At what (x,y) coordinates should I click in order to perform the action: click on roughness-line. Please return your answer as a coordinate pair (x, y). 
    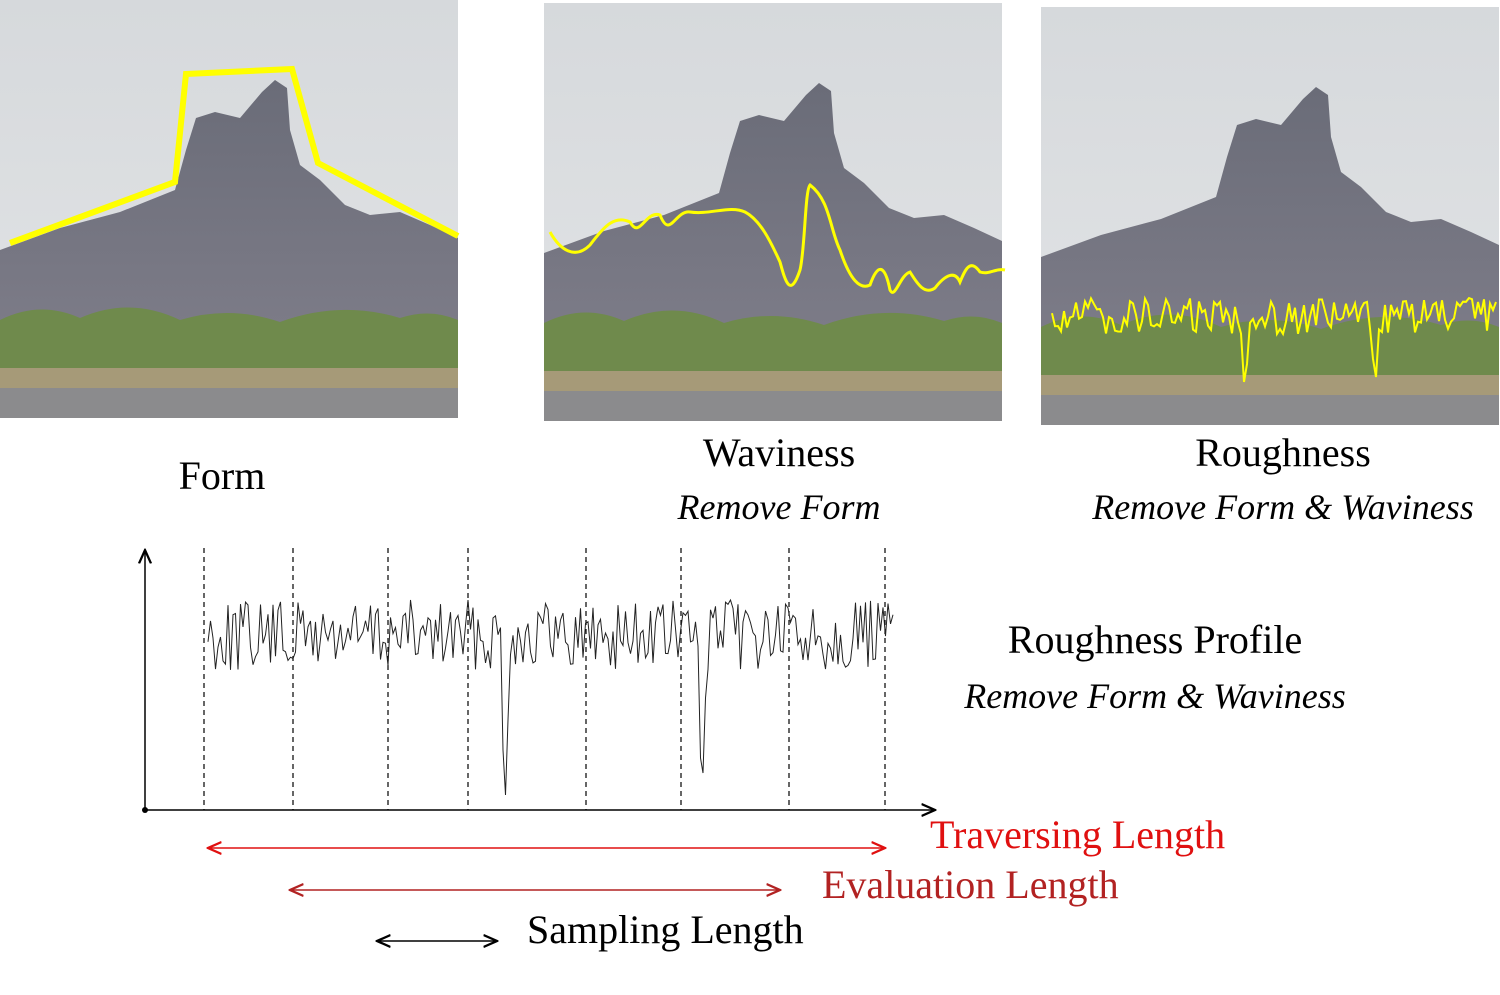
    Looking at the image, I should click on (1274, 339).